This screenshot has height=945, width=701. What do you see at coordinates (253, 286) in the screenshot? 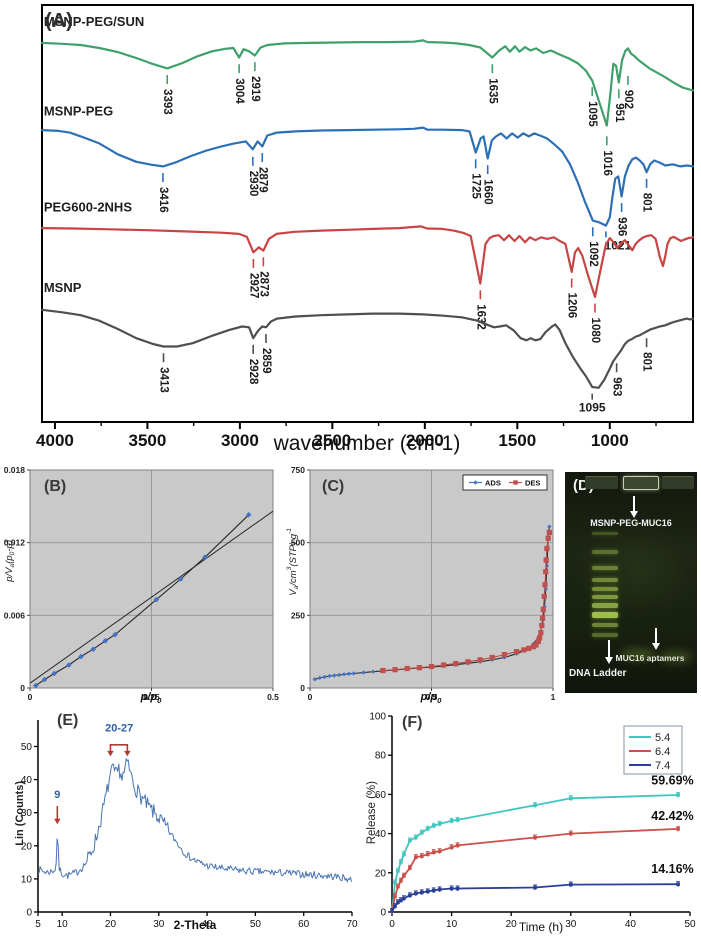
I see `svg-text: 2927` at bounding box center [253, 286].